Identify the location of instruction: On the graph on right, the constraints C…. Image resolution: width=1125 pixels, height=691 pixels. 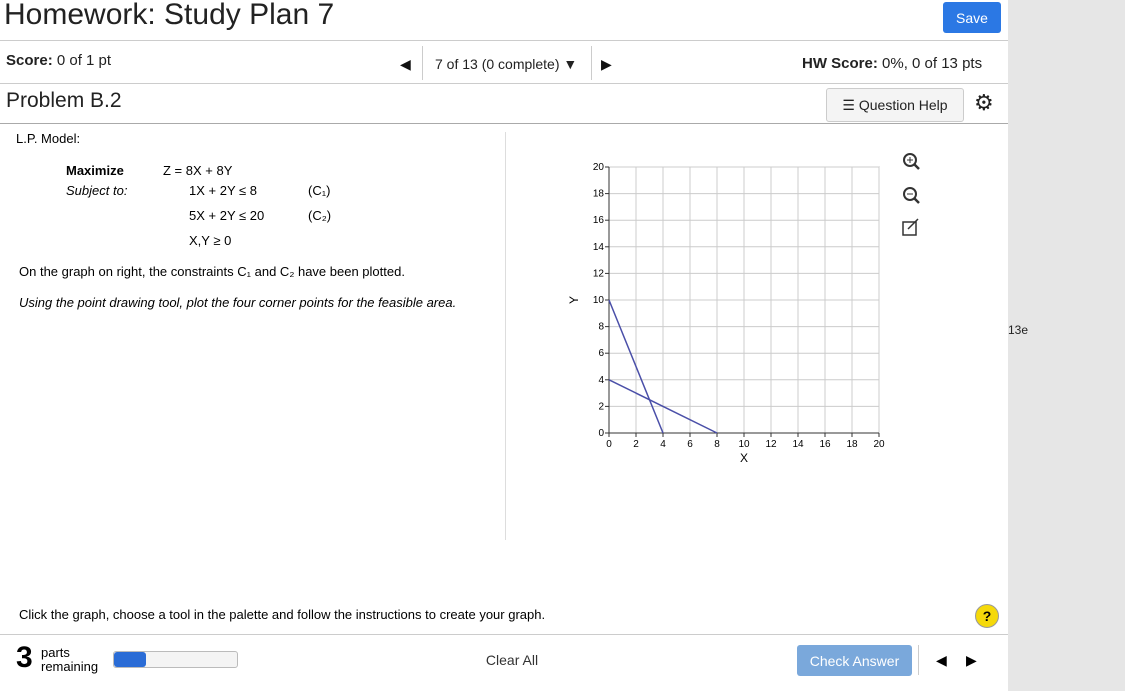
(212, 271).